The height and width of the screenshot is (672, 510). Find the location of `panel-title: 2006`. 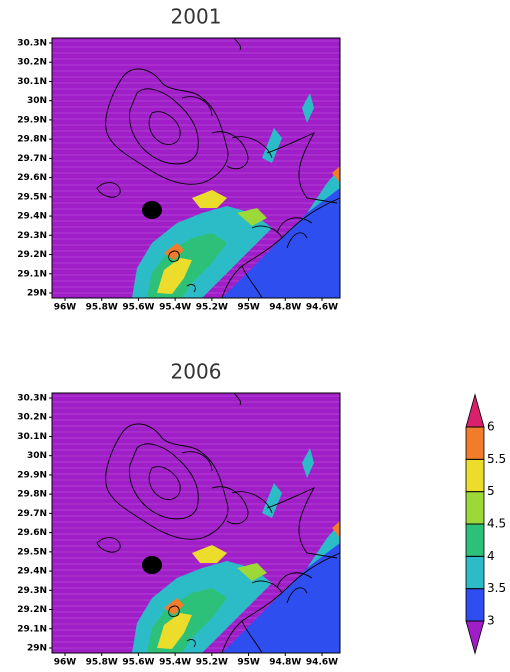

panel-title: 2006 is located at coordinates (196, 372).